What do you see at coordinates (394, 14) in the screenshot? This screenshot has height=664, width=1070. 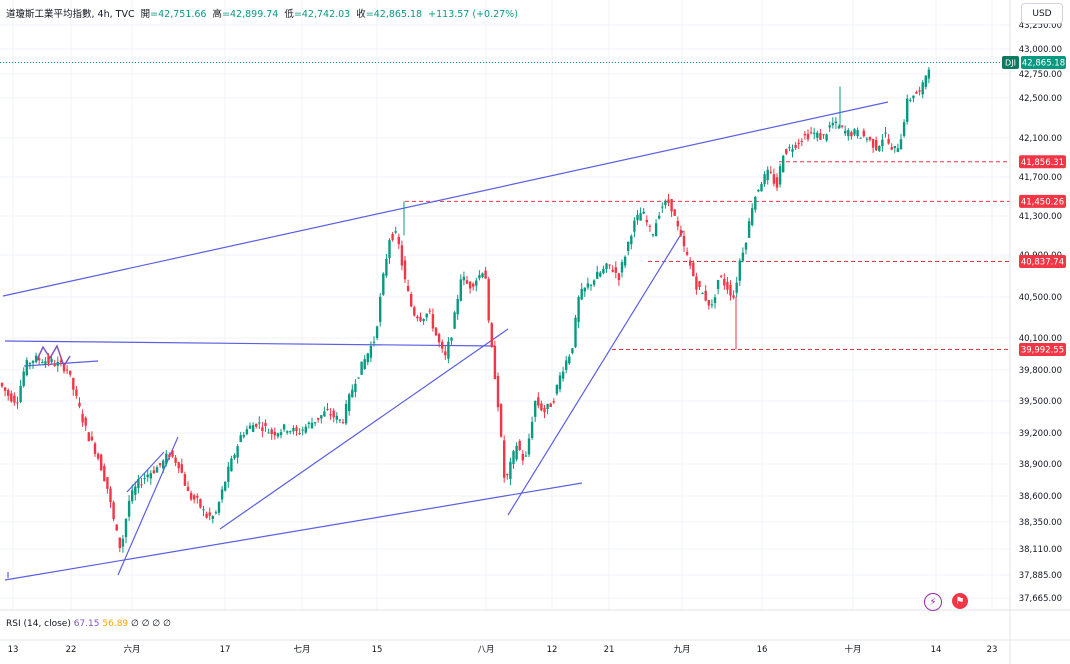 I see `close-value: =42,865.18` at bounding box center [394, 14].